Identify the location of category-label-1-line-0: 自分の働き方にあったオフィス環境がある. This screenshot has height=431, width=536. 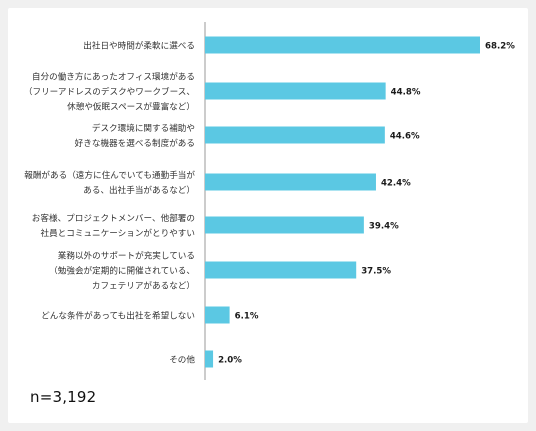
(113, 77).